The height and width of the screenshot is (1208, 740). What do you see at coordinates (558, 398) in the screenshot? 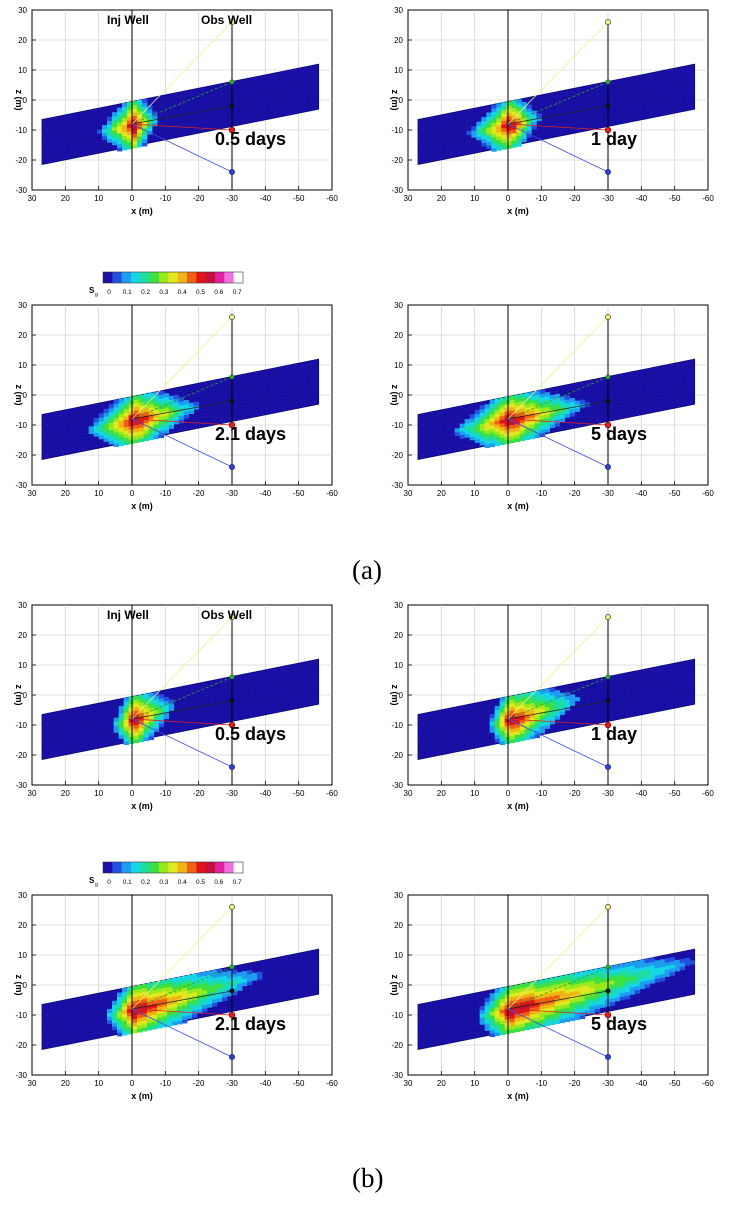
I see `ray-green` at bounding box center [558, 398].